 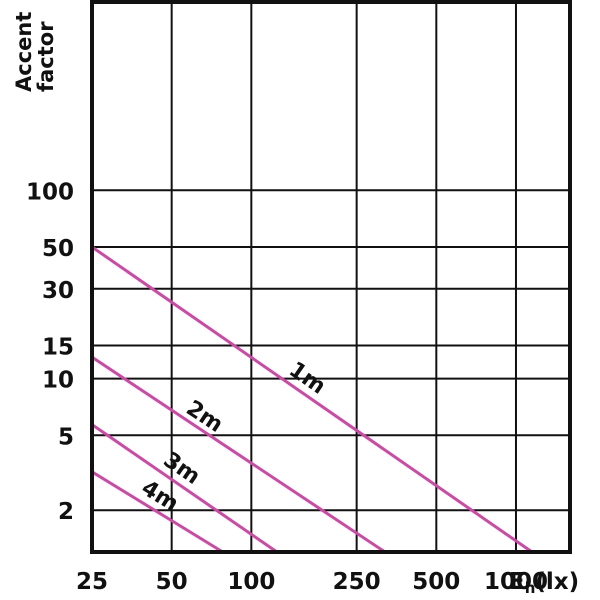 I want to click on x-tick-label: 50, so click(x=172, y=582).